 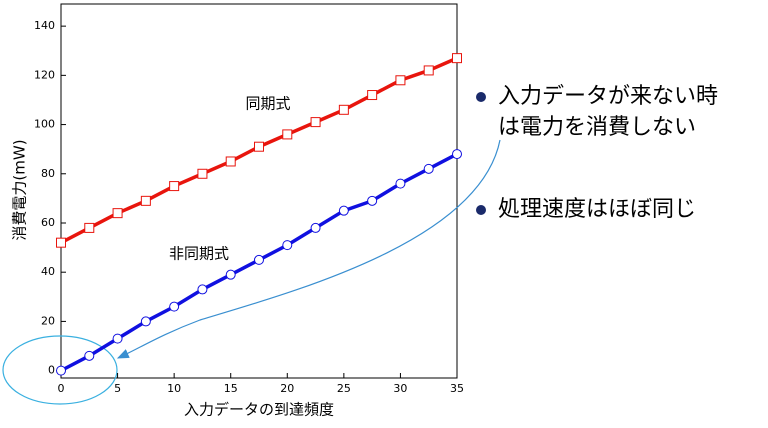 What do you see at coordinates (48, 222) in the screenshot?
I see `y-tick-label: 60` at bounding box center [48, 222].